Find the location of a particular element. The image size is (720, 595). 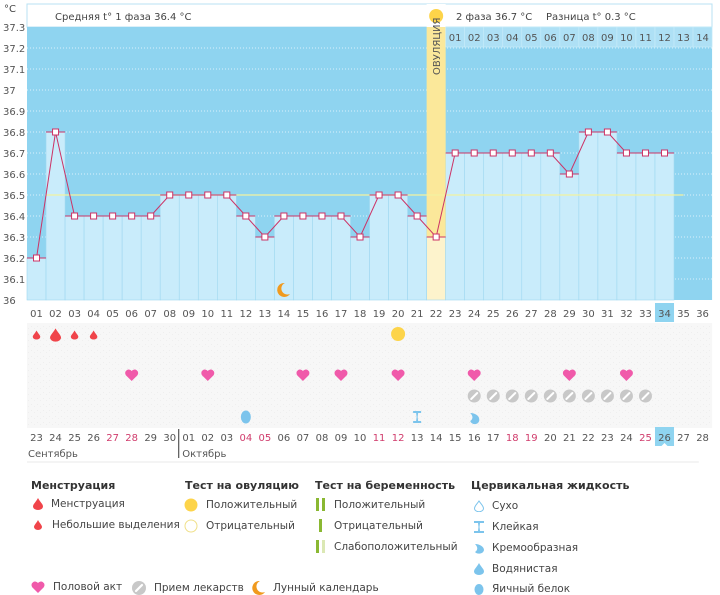

calendar-date: 26 is located at coordinates (664, 438).